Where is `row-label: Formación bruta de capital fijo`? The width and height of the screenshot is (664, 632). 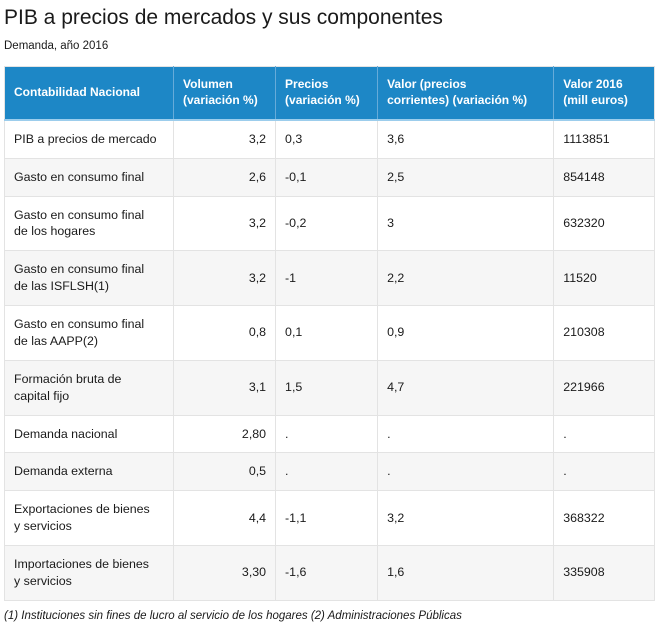
row-label: Formación bruta de capital fijo is located at coordinates (89, 387).